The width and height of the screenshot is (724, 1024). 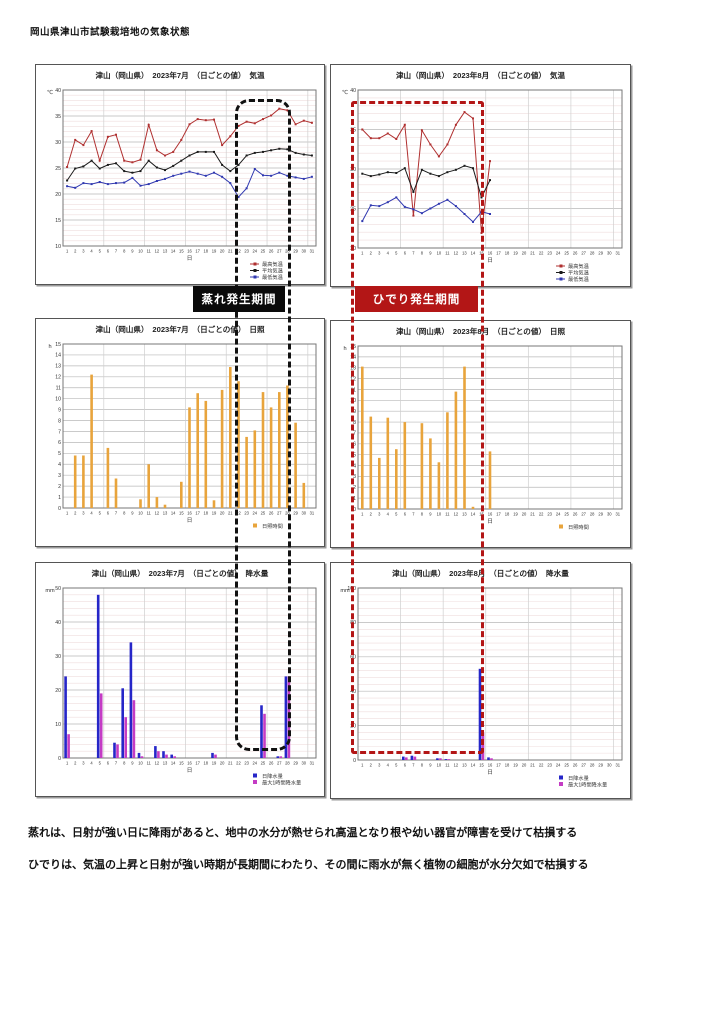 I want to click on chart-title-temperature-august: 津山（岡山県） 2023年8月 （日ごとの値） 気温, so click(x=480, y=75).